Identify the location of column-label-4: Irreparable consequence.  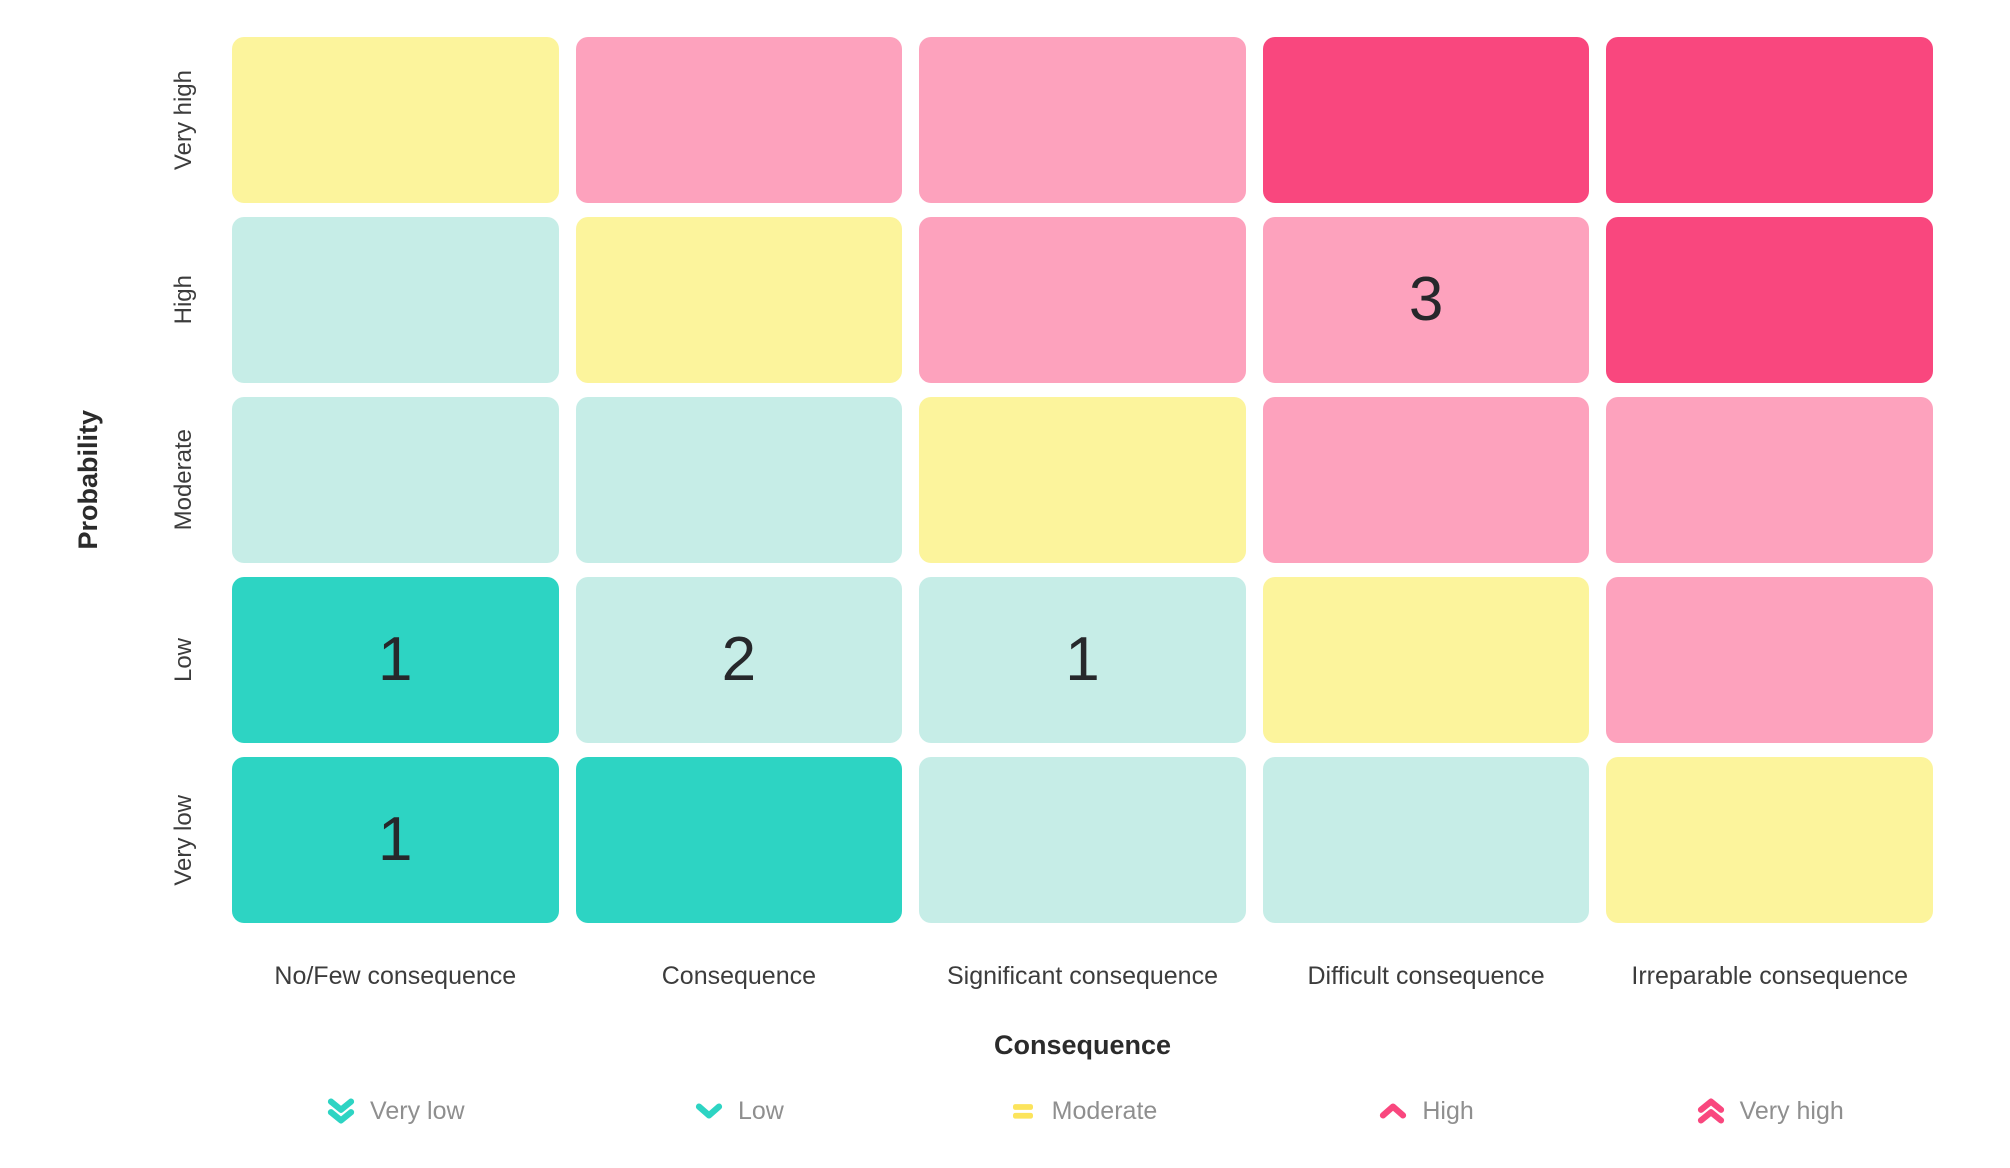
(1769, 976).